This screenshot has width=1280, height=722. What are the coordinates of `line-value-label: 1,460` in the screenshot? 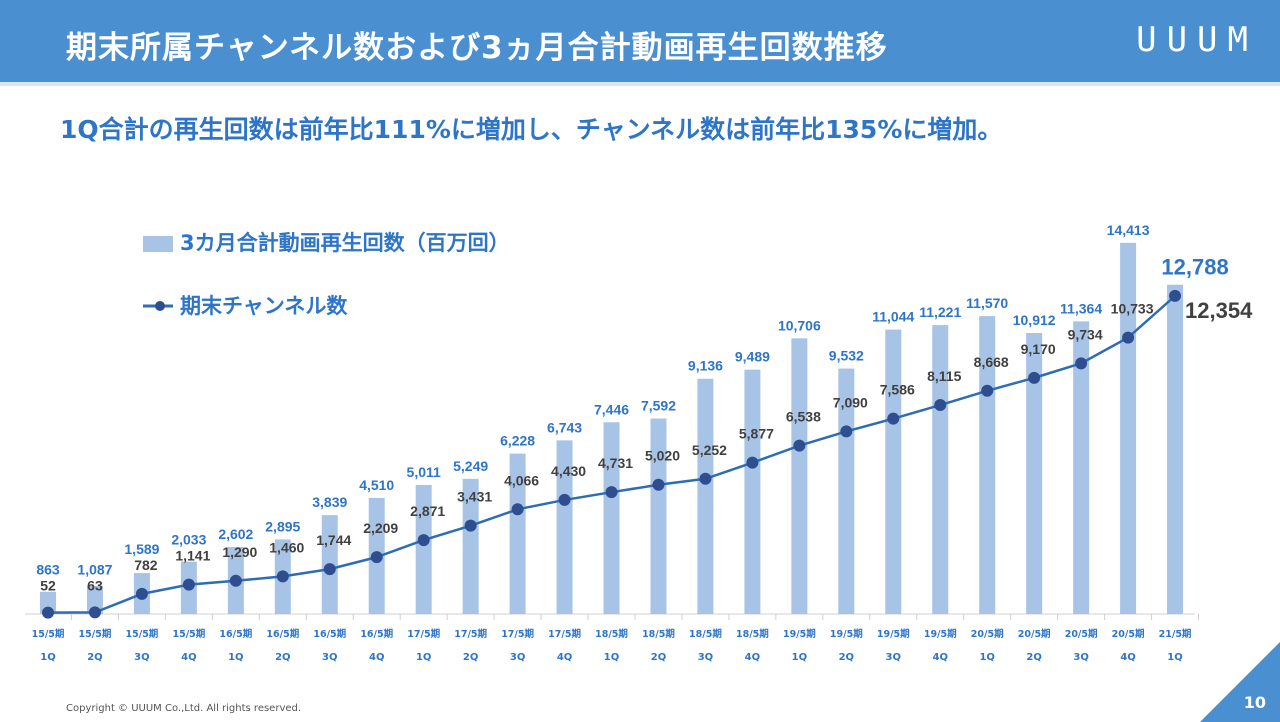 It's located at (286, 547).